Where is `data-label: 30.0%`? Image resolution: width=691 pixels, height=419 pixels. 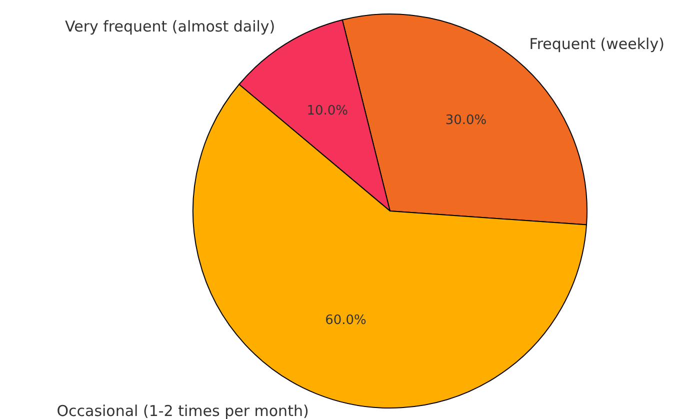 data-label: 30.0% is located at coordinates (466, 120).